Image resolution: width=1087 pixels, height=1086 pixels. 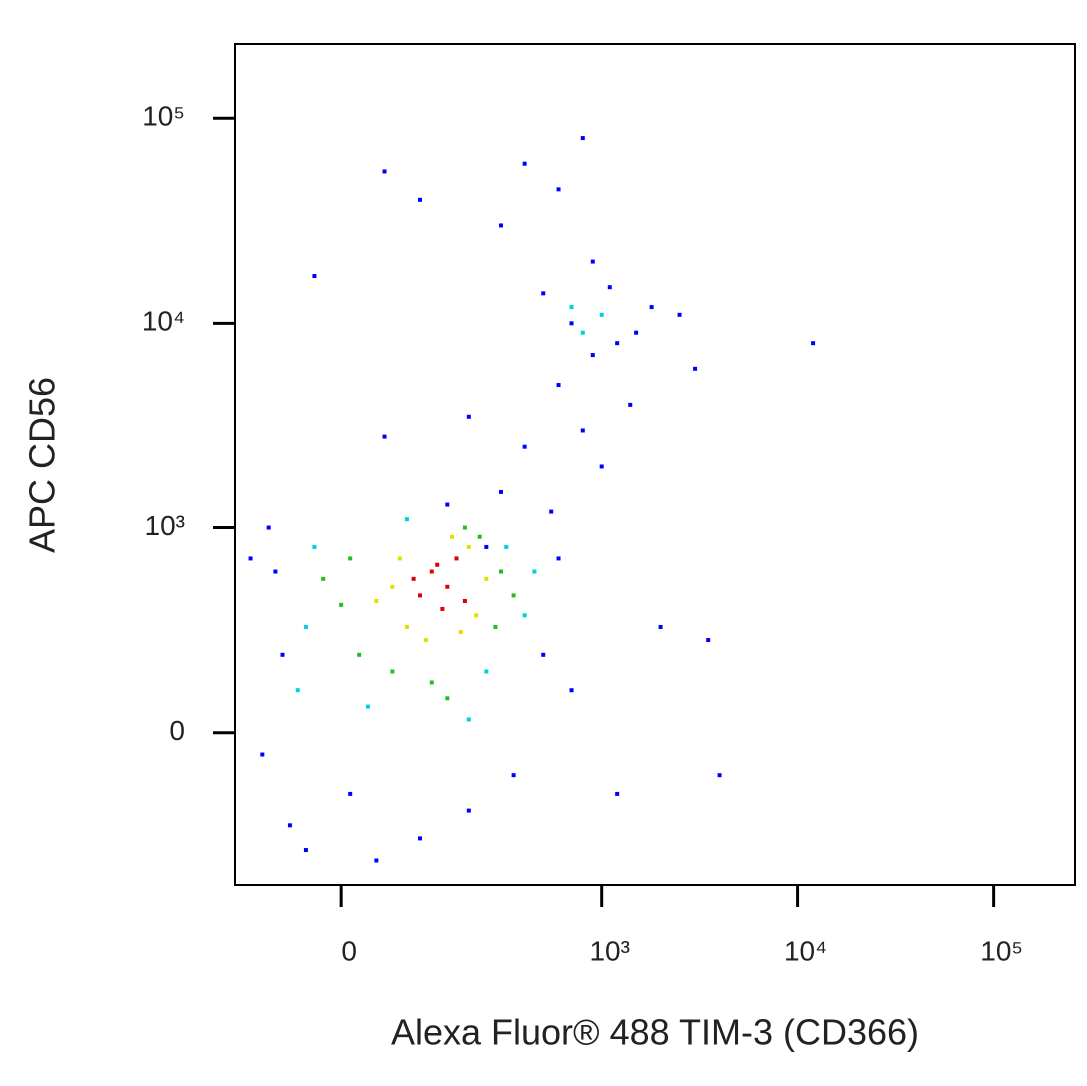 I want to click on x-axis-title: Alexa Fluor® 488 TIM-3 (CD366), so click(x=655, y=1032).